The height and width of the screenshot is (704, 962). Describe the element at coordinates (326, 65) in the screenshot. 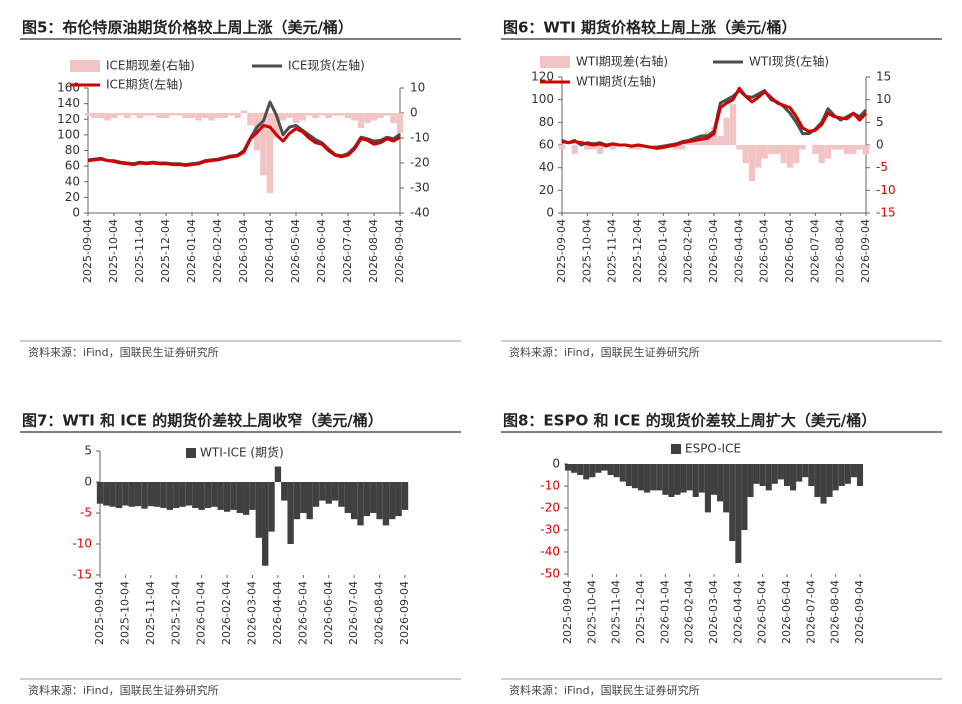

I see `legend-label: ICE现货(左轴)` at that location.